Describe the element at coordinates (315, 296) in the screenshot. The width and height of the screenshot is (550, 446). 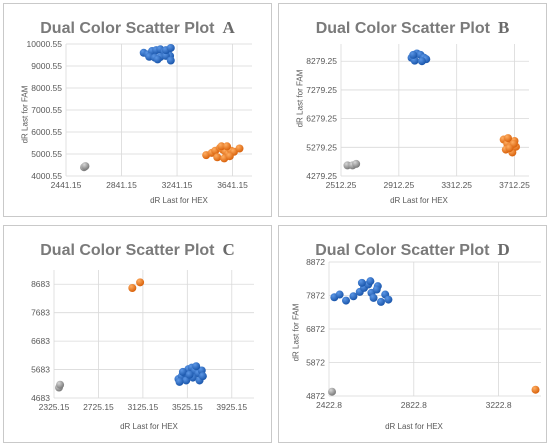
I see `y-tick-label: 7872` at that location.